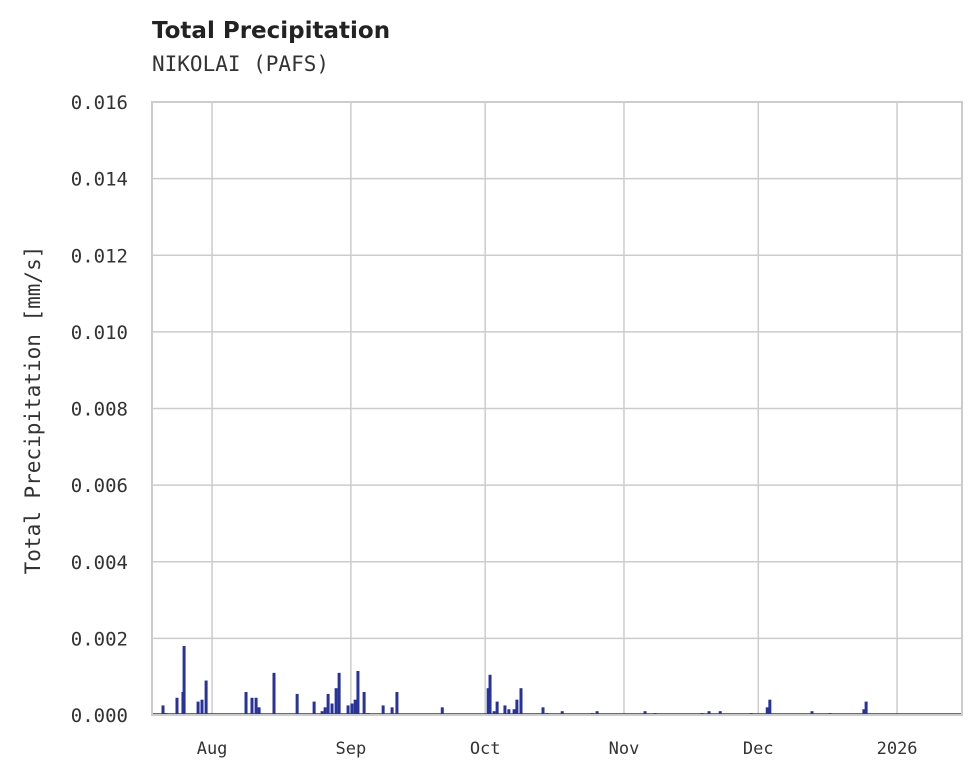 This screenshot has height=780, width=980. Describe the element at coordinates (212, 749) in the screenshot. I see `x-tick-label: Aug` at that location.